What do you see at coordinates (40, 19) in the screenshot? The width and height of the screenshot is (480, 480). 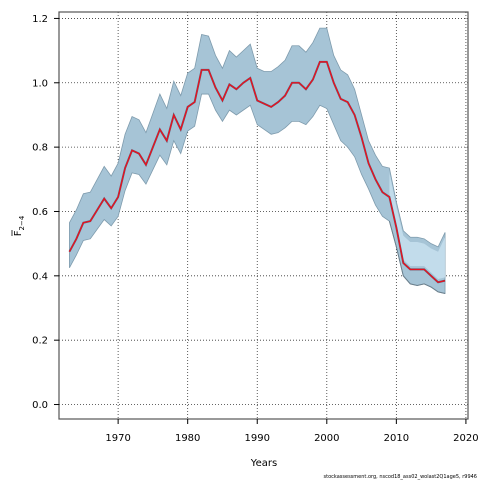 I see `y-tick-label: 1.2` at bounding box center [40, 19].